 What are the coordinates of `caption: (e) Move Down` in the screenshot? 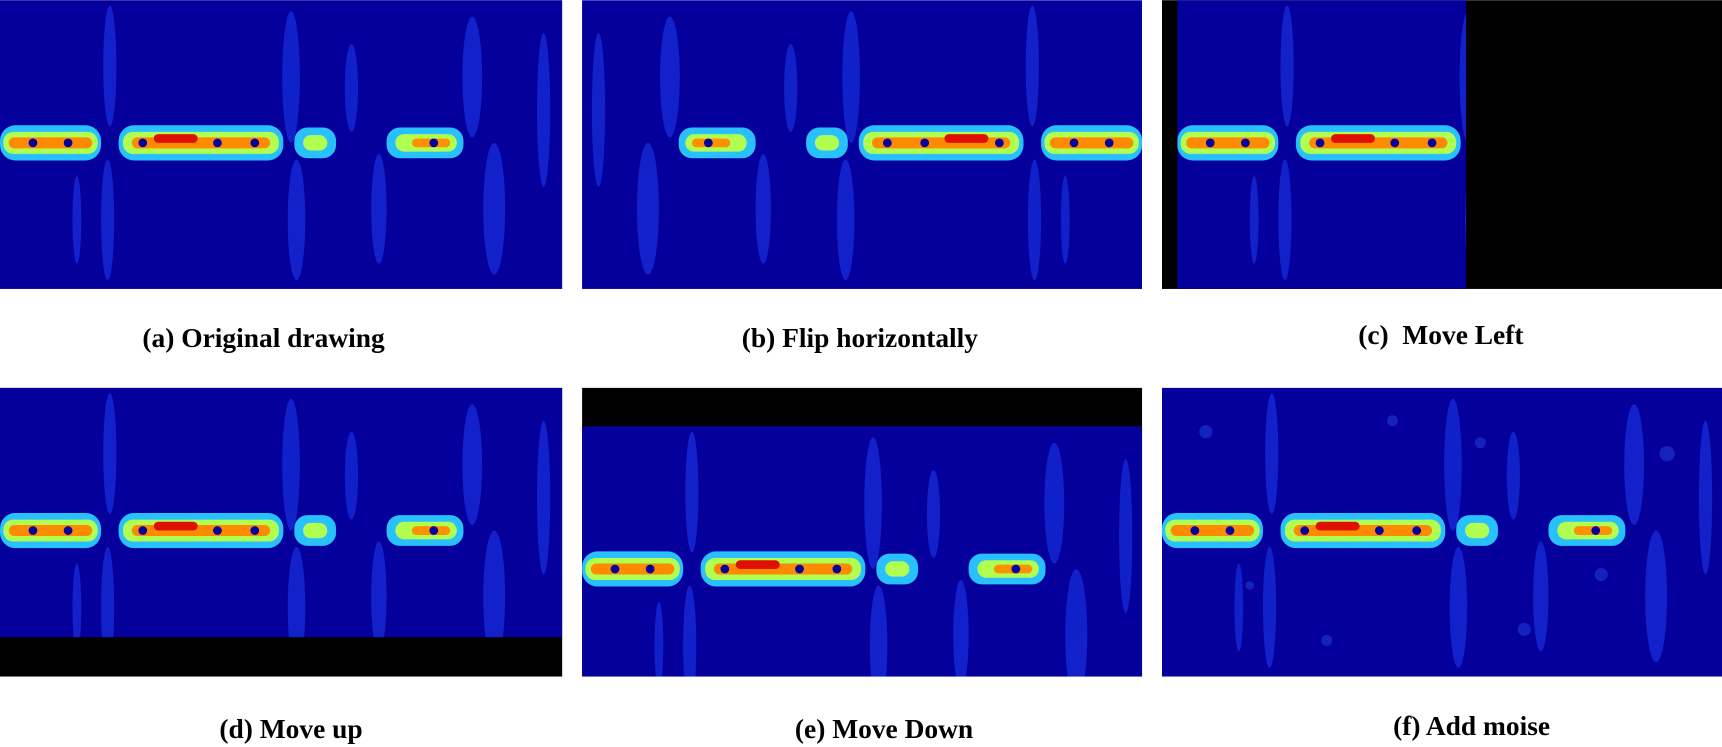 It's located at (884, 729).